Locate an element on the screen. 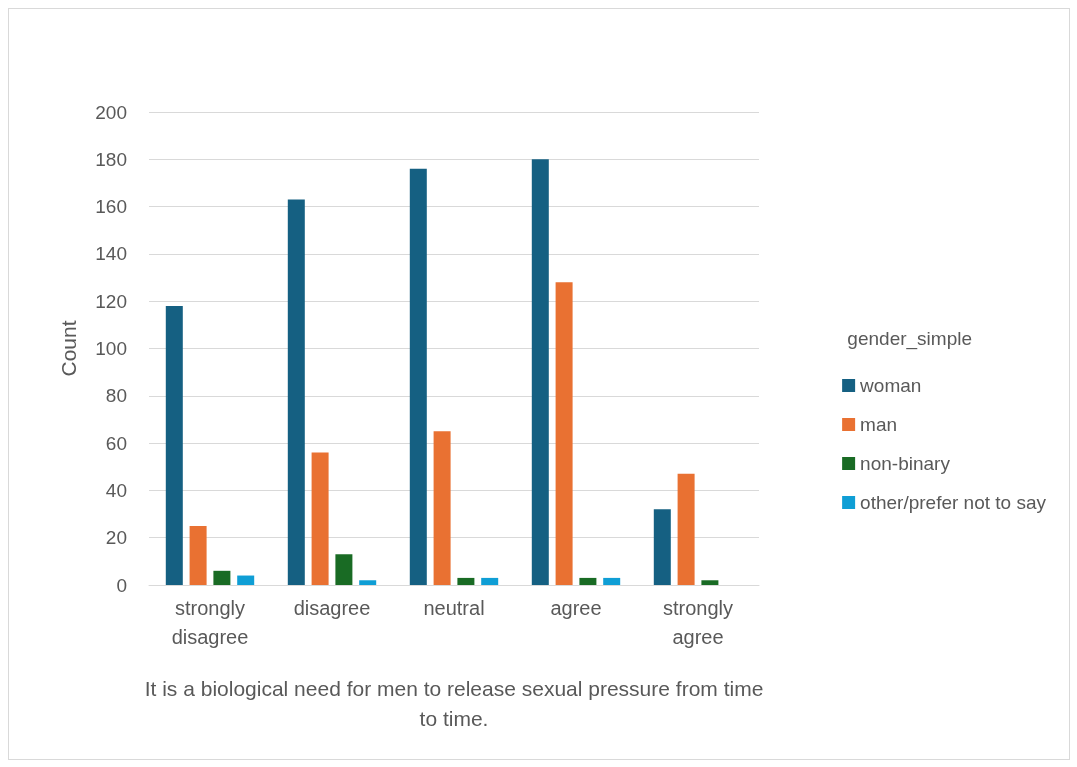 This screenshot has height=767, width=1077. legend-title: gender_simple is located at coordinates (910, 339).